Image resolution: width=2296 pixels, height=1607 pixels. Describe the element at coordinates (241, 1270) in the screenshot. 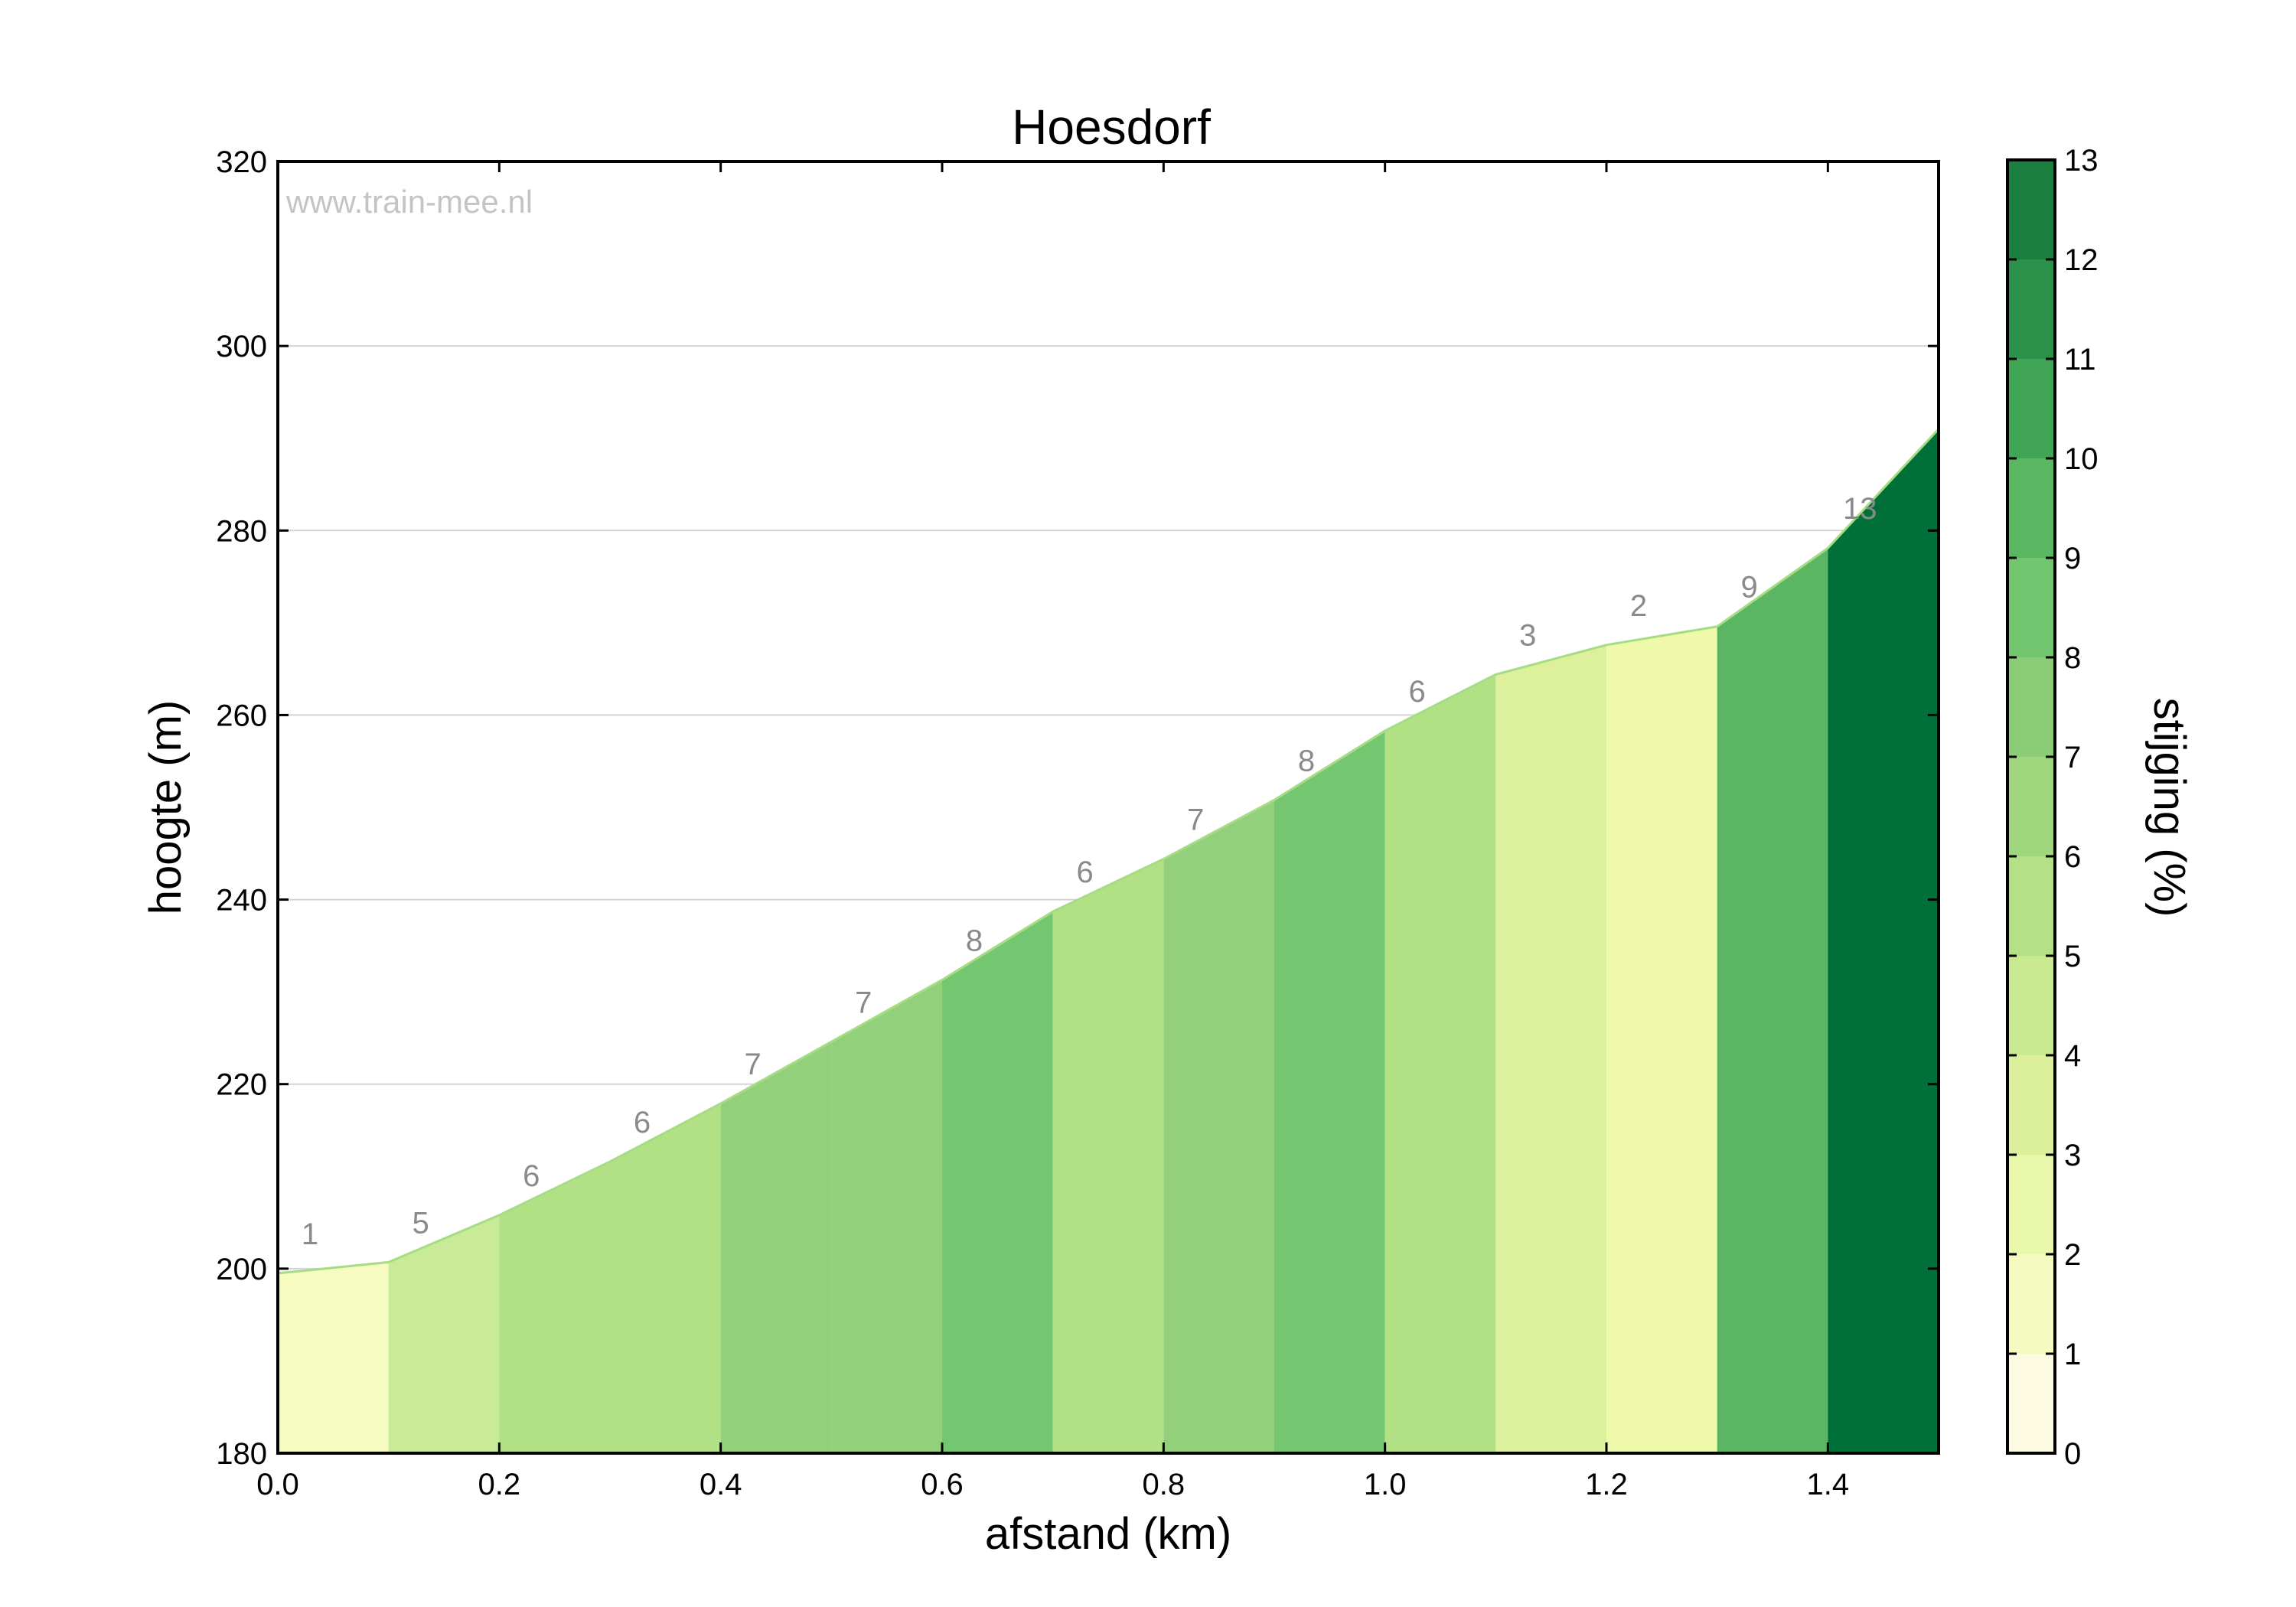

I see `y-tick-label: 200` at that location.